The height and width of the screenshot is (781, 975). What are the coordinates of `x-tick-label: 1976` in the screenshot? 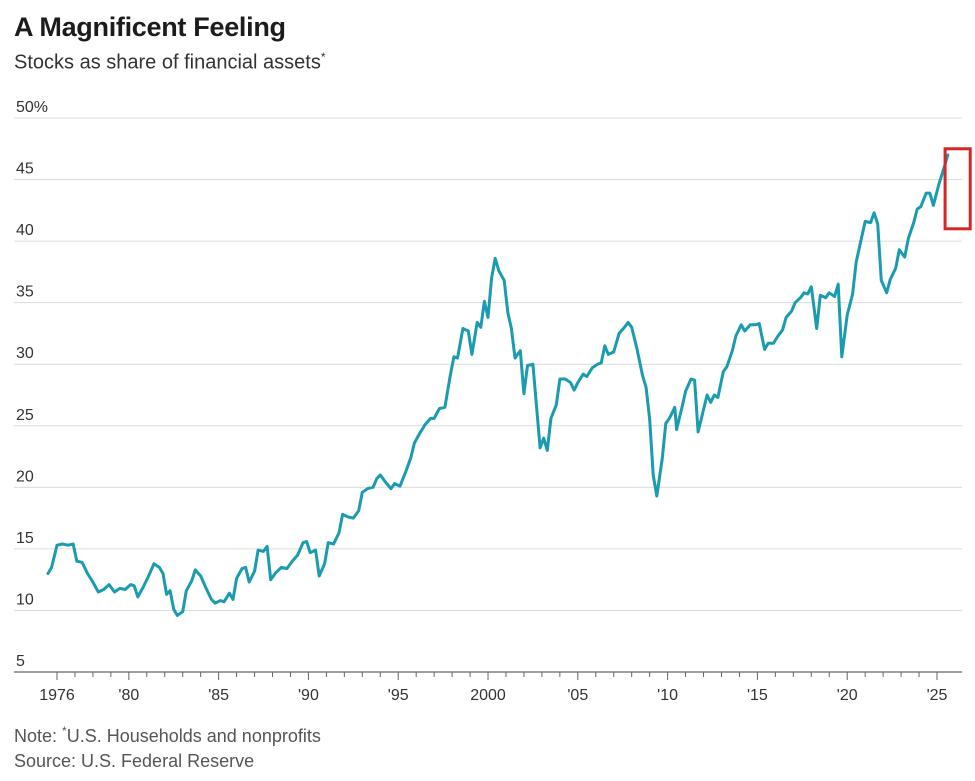 It's located at (57, 695).